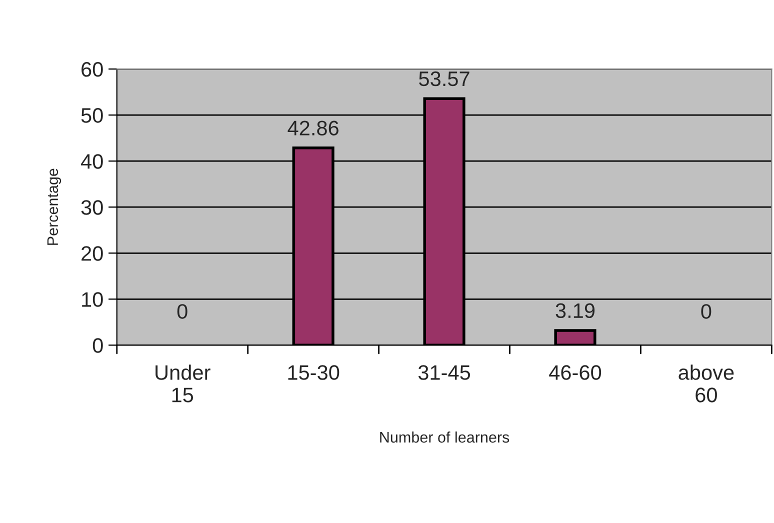 This screenshot has height=523, width=774. Describe the element at coordinates (575, 372) in the screenshot. I see `x-tick-label: 46-60` at that location.